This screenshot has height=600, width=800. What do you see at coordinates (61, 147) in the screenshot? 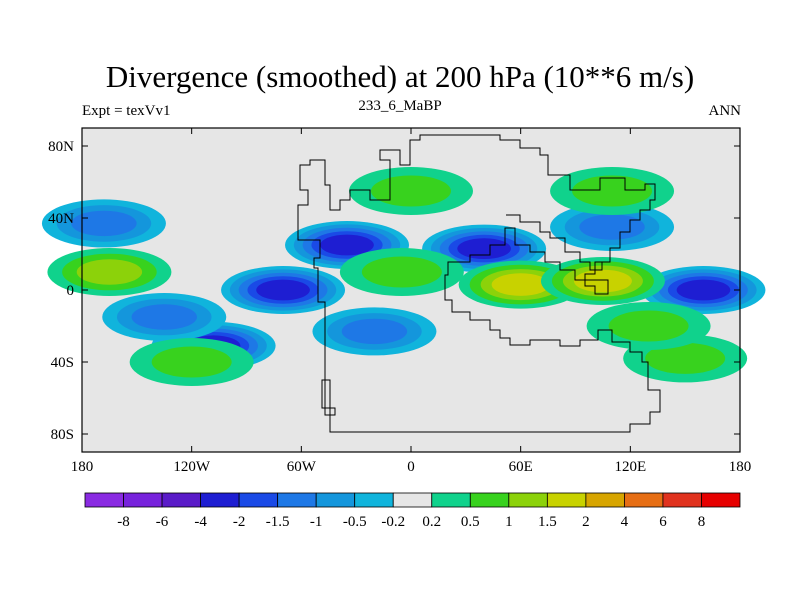
I see `y-tick-label-0: 80N` at bounding box center [61, 147].